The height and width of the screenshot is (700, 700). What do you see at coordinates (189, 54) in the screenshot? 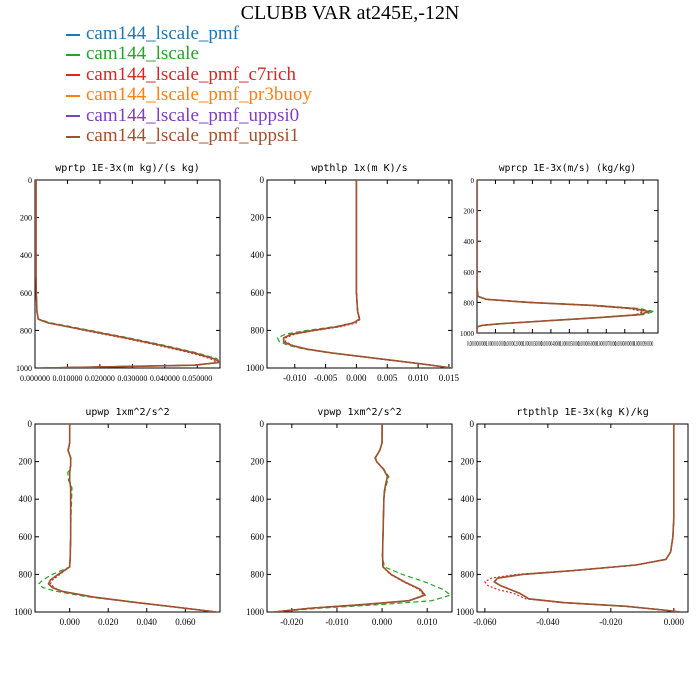
I see `legend-item: cam144_lscale` at bounding box center [189, 54].